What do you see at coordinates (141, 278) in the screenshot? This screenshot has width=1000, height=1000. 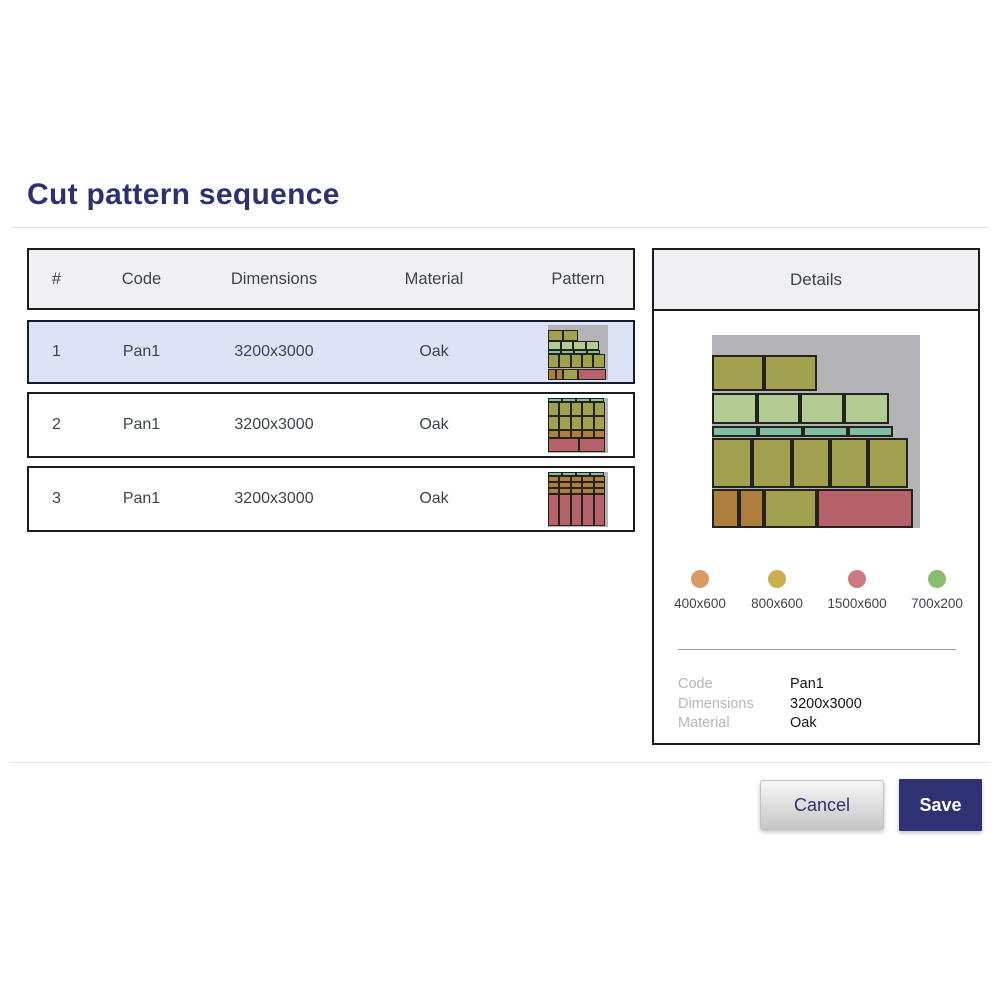 I see `column-header-code: Code` at bounding box center [141, 278].